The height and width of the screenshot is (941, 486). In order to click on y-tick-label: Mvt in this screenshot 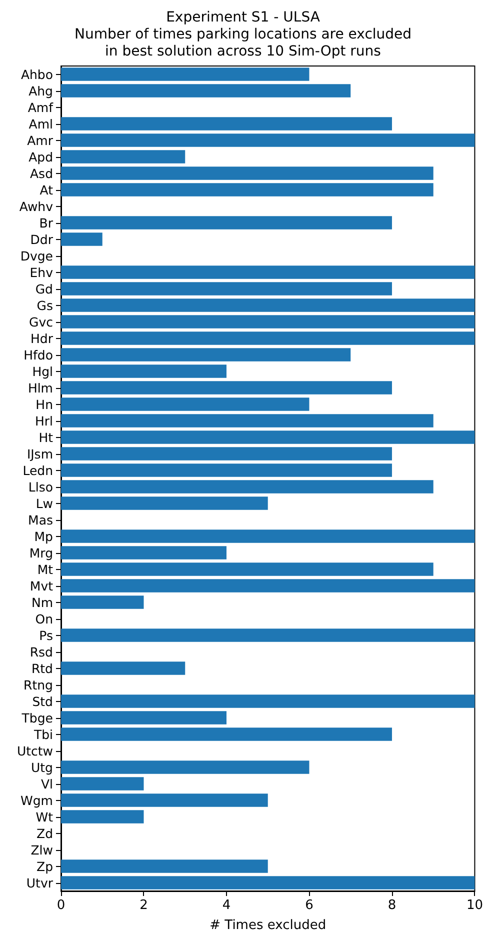, I will do `click(42, 586)`.